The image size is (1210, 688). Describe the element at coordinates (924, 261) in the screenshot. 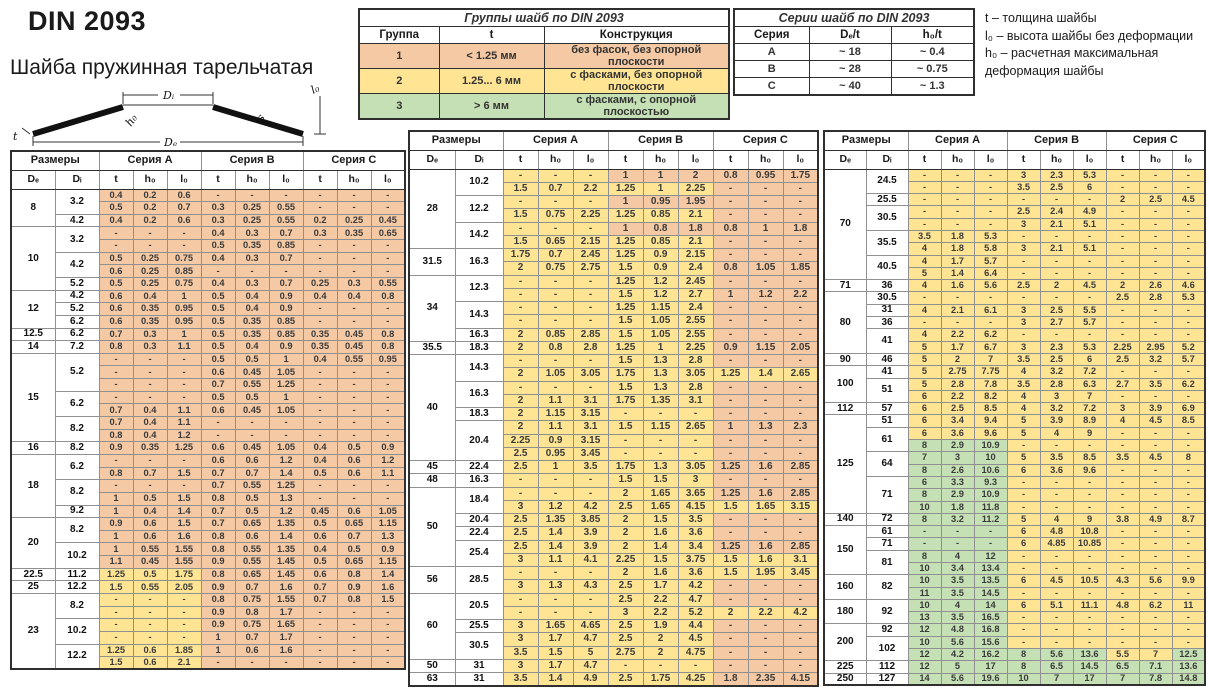

I see `value-cell: 4` at that location.